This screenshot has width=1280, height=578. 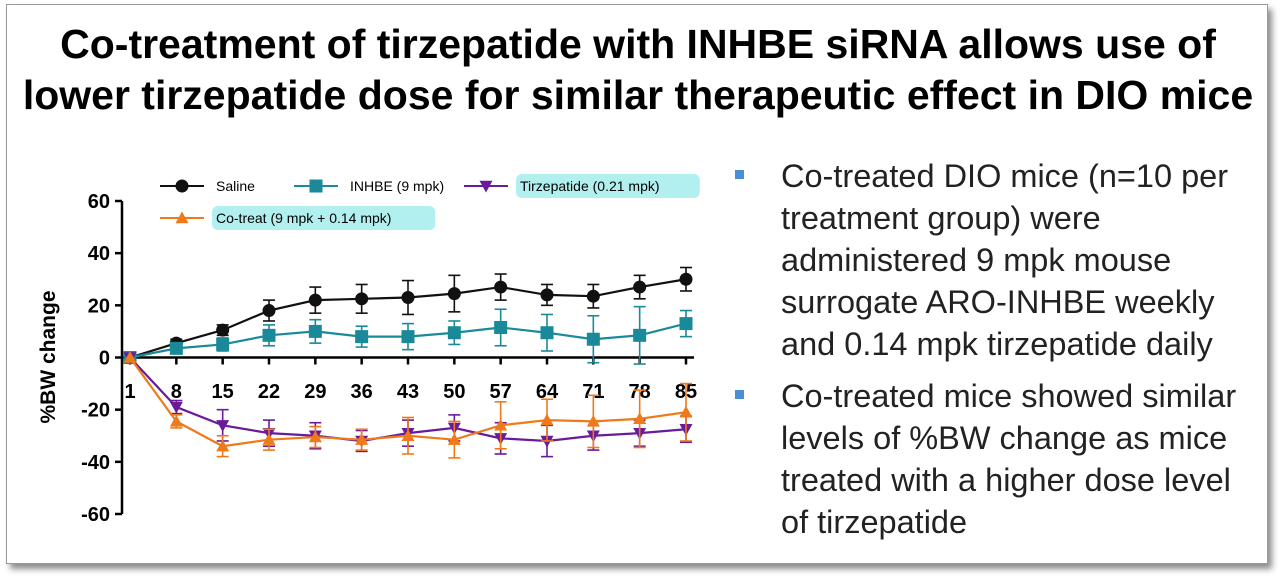 I want to click on x-tick-label: 64, so click(x=547, y=392).